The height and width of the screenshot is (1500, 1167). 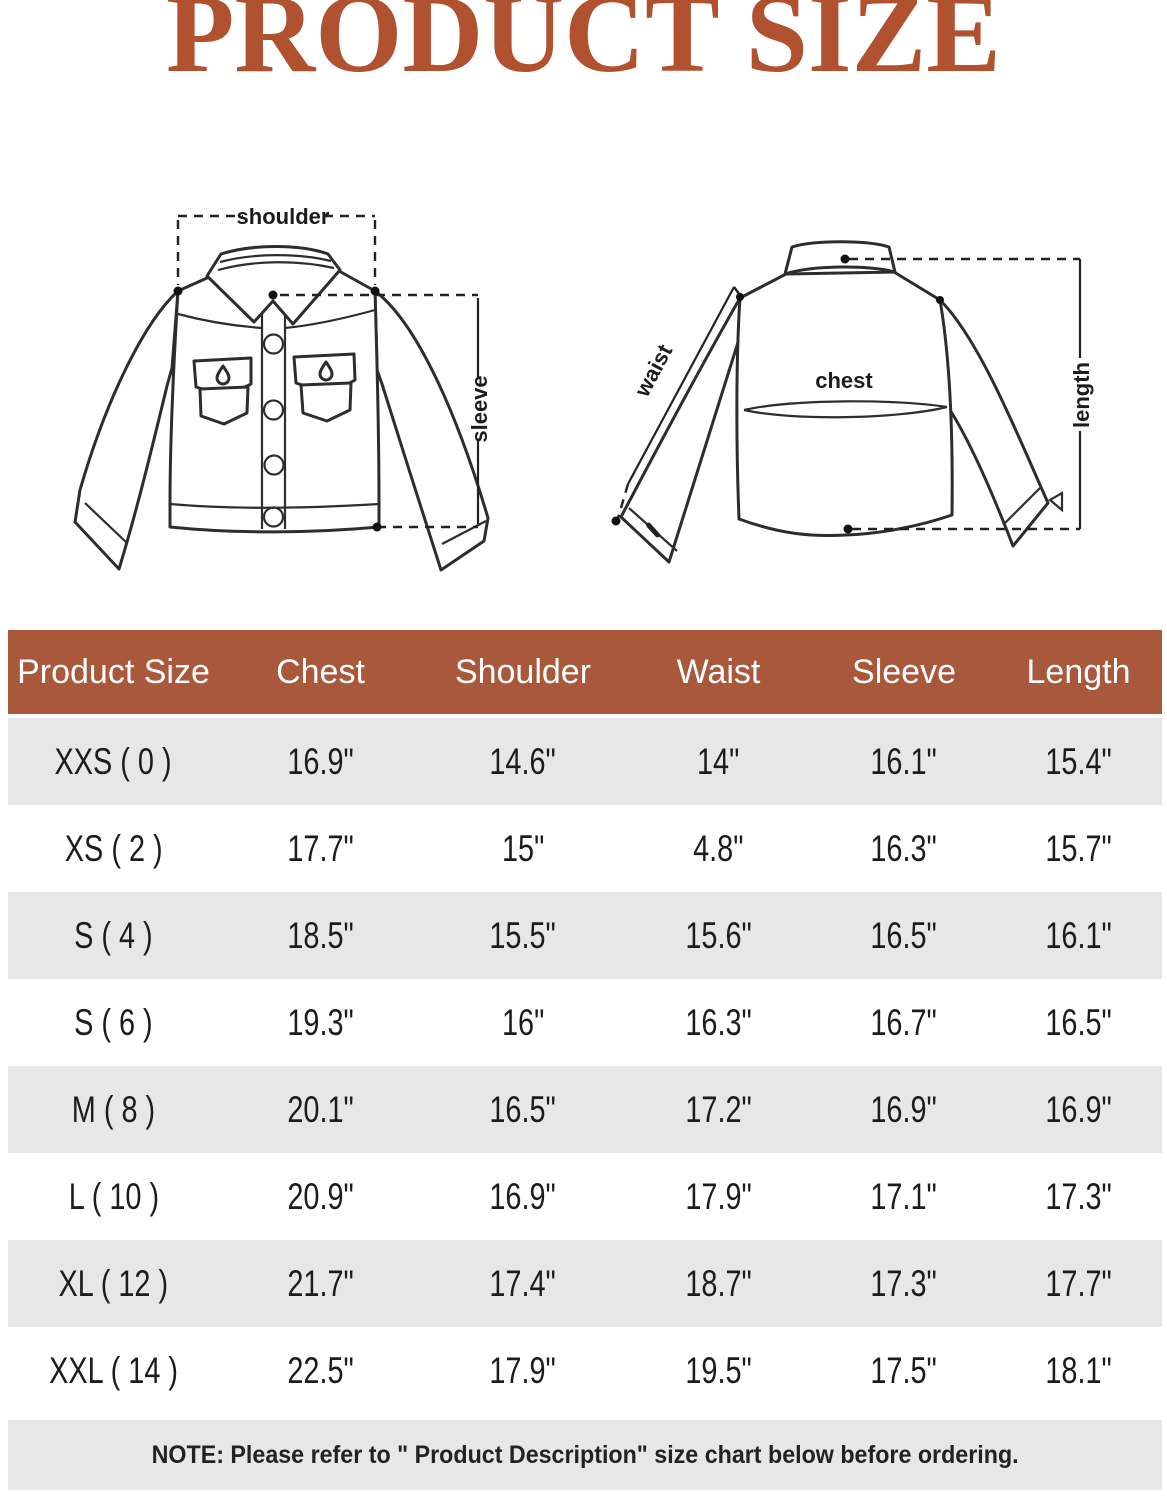 What do you see at coordinates (320, 935) in the screenshot?
I see `table-cell: 18.5"` at bounding box center [320, 935].